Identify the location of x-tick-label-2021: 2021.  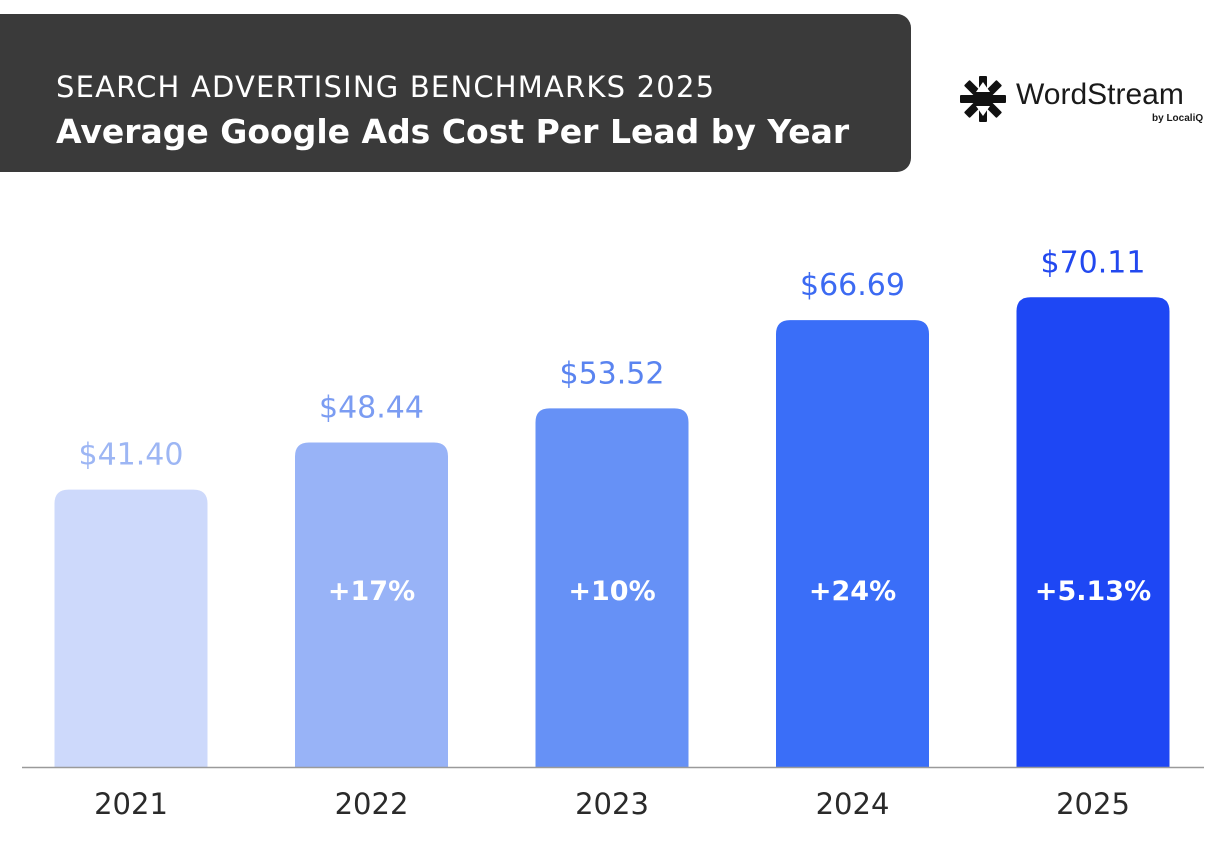
(131, 804).